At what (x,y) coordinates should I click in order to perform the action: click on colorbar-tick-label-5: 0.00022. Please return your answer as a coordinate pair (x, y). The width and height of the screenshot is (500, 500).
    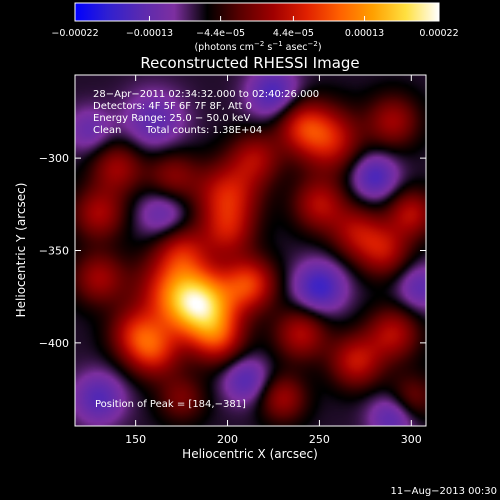
    Looking at the image, I should click on (438, 33).